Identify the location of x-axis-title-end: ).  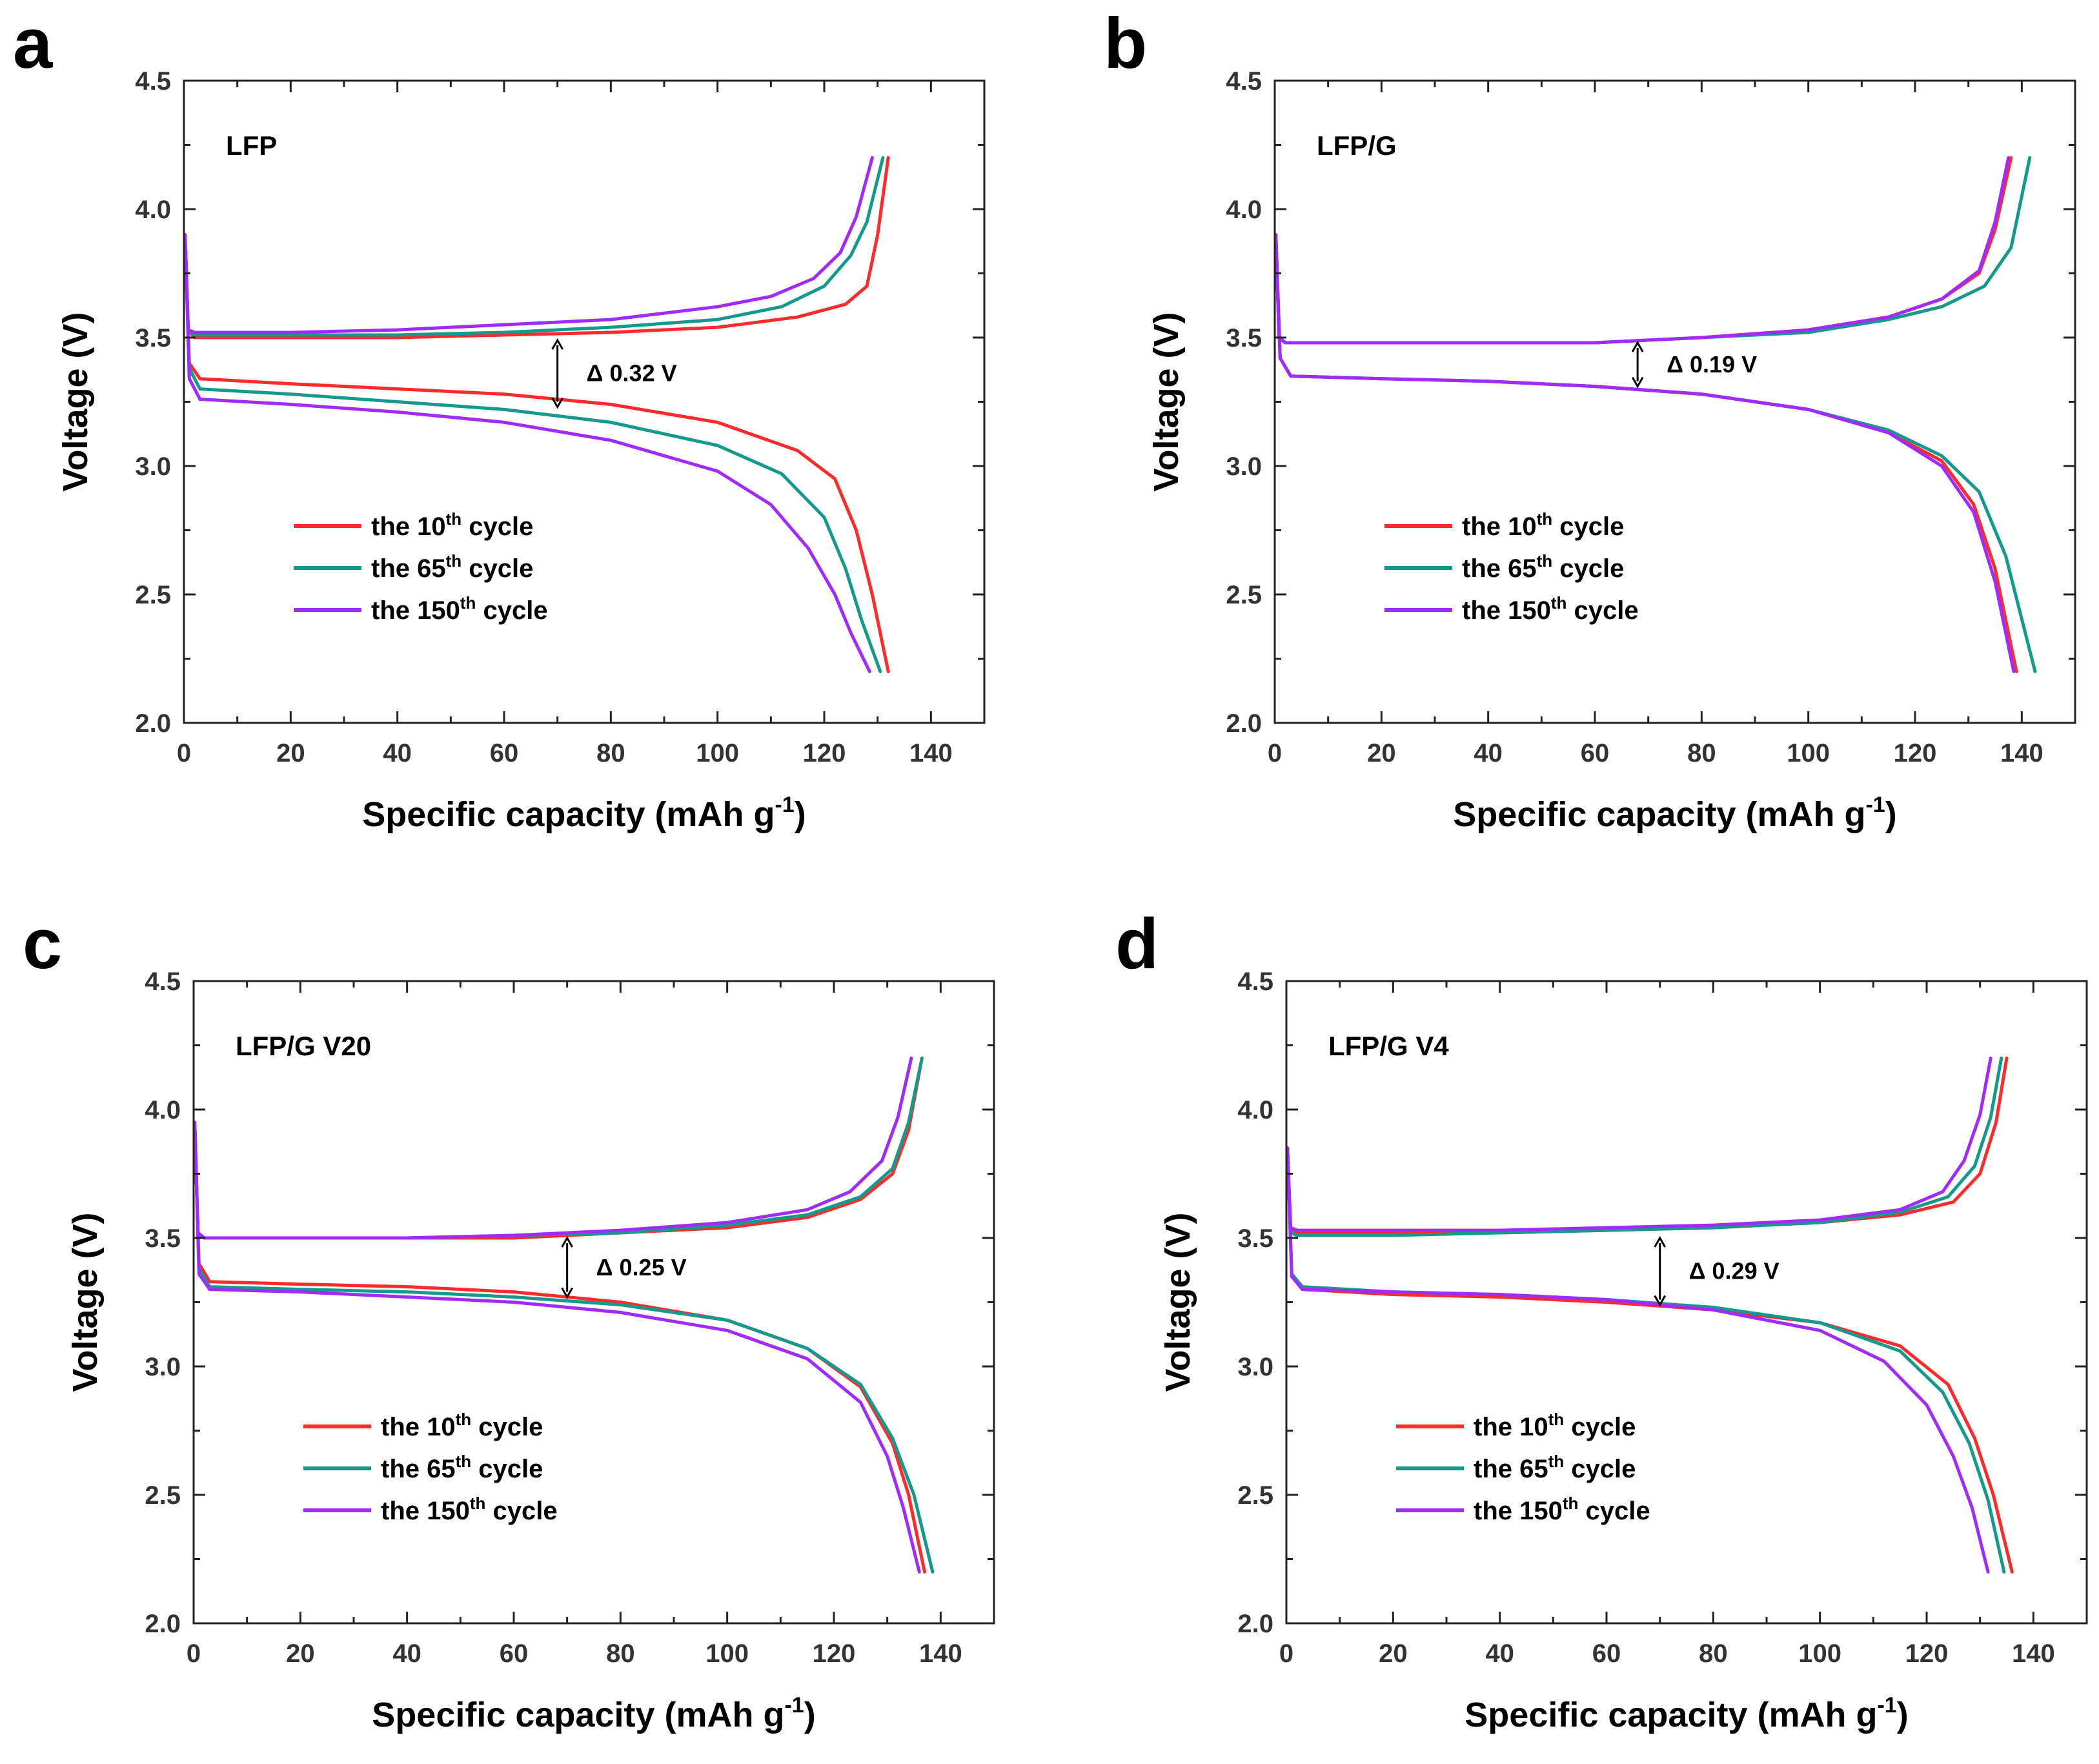
(800, 814).